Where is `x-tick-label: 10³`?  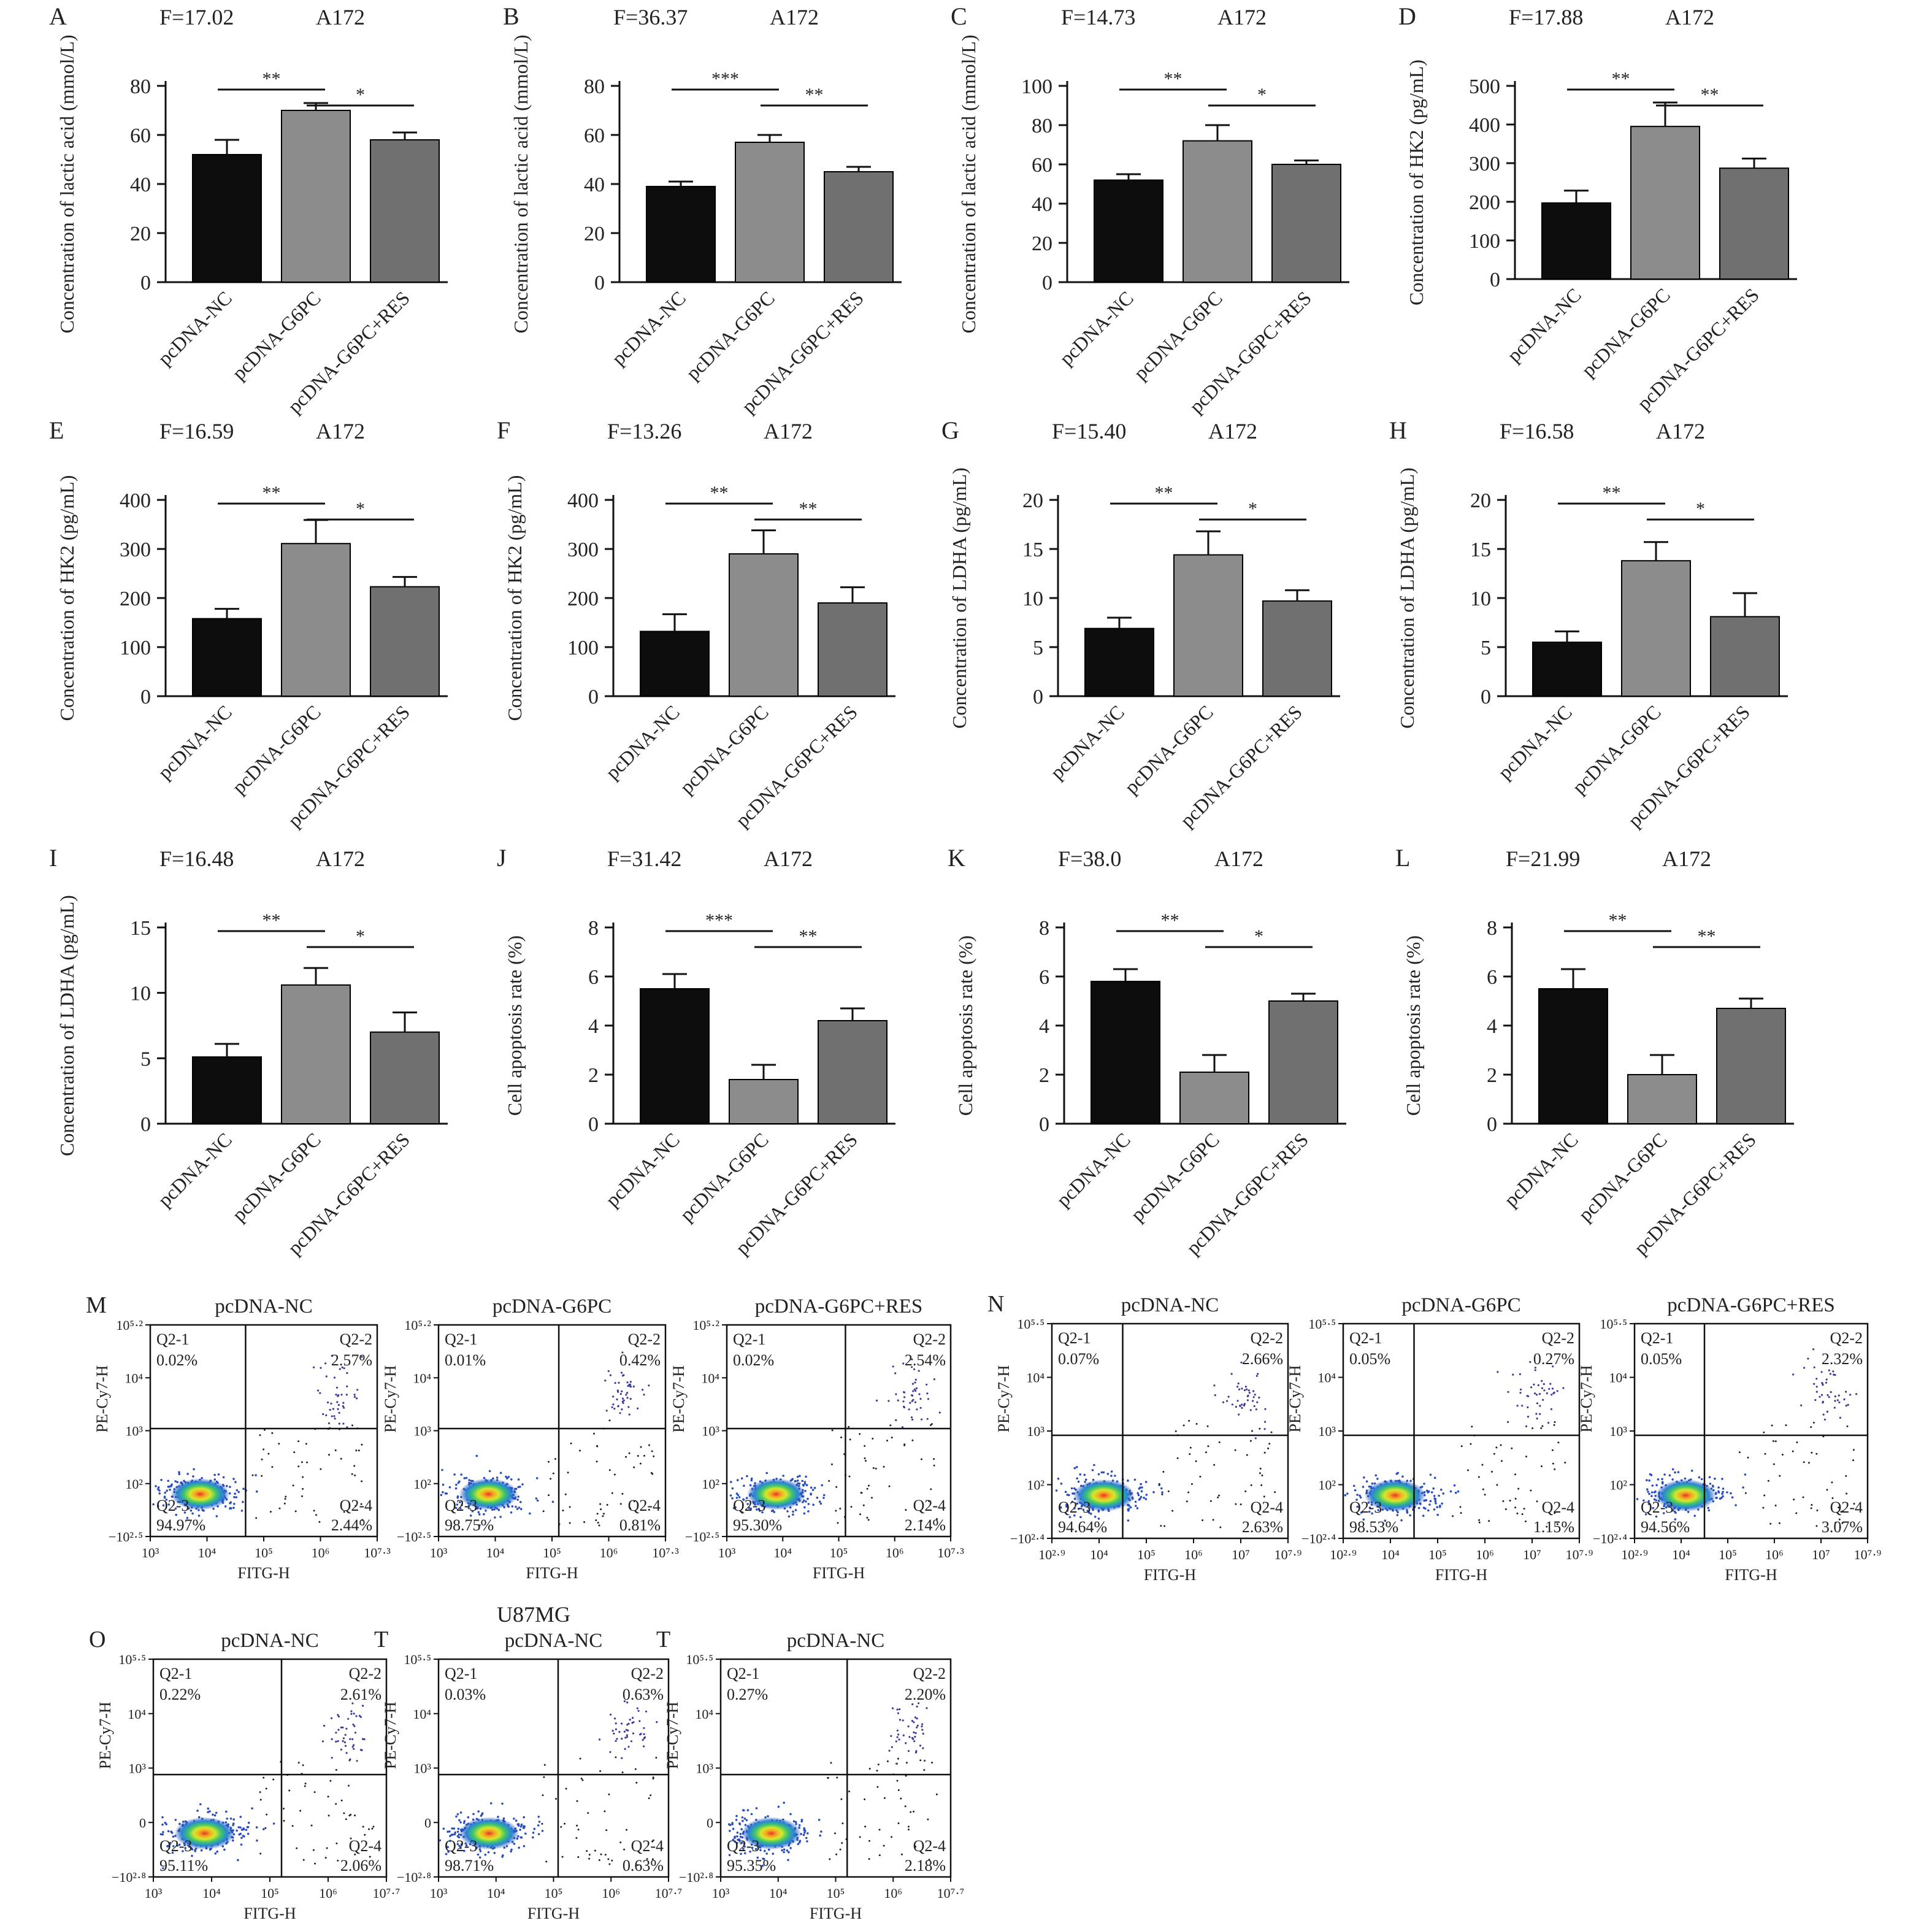 x-tick-label: 10³ is located at coordinates (727, 1552).